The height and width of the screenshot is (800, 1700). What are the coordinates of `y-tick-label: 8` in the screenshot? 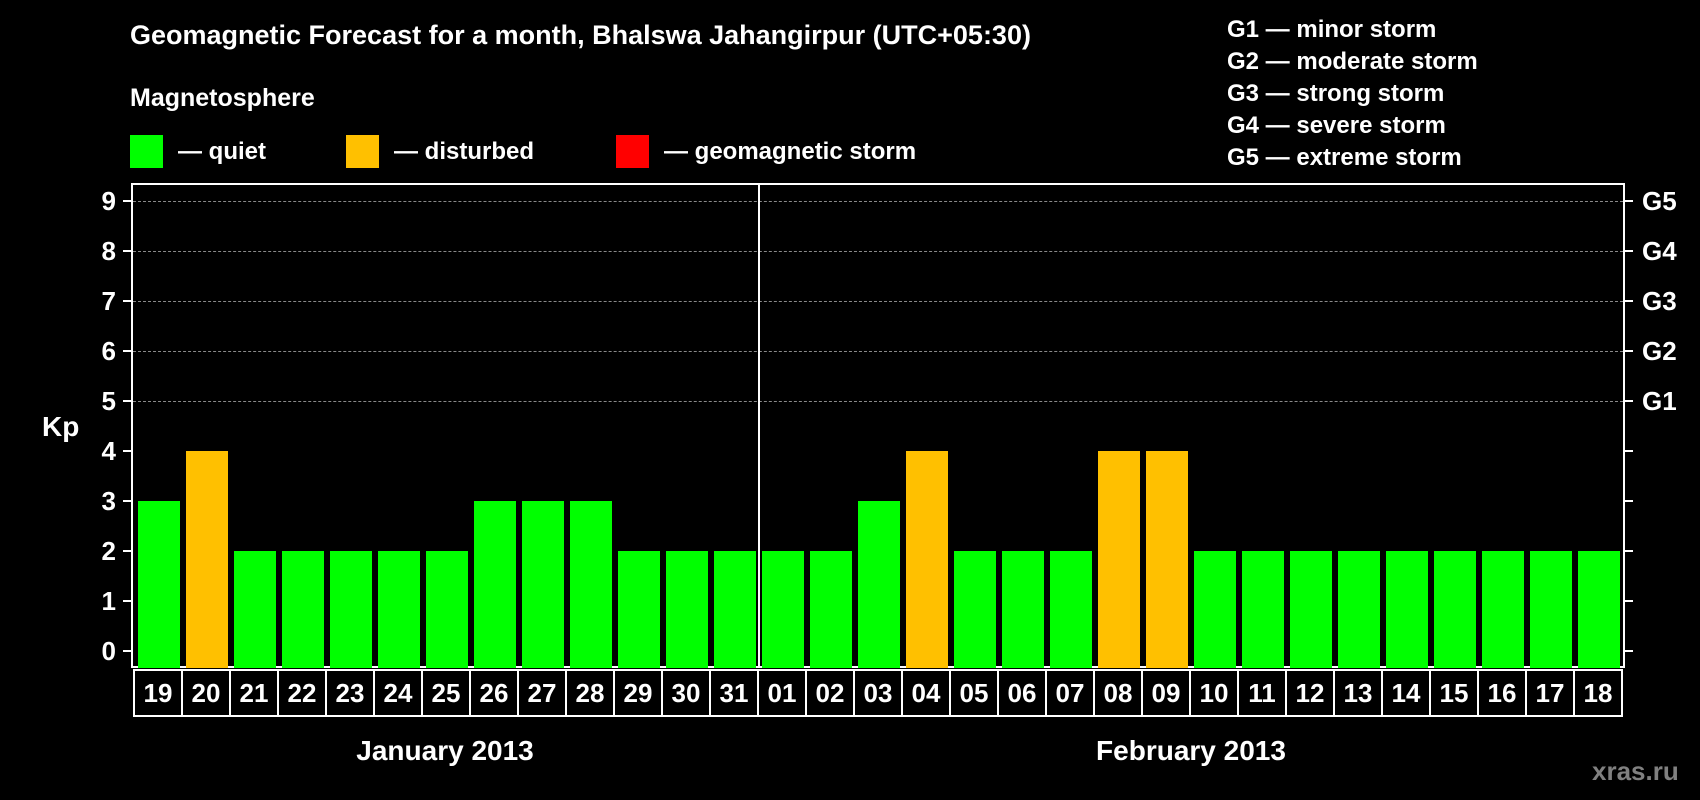 It's located at (108, 251).